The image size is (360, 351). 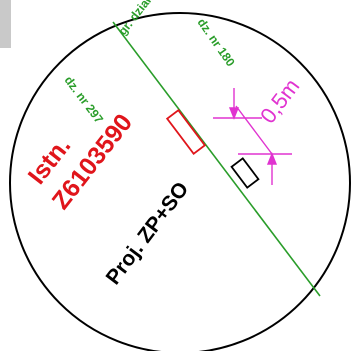 What do you see at coordinates (245, 173) in the screenshot?
I see `projected-element-rect` at bounding box center [245, 173].